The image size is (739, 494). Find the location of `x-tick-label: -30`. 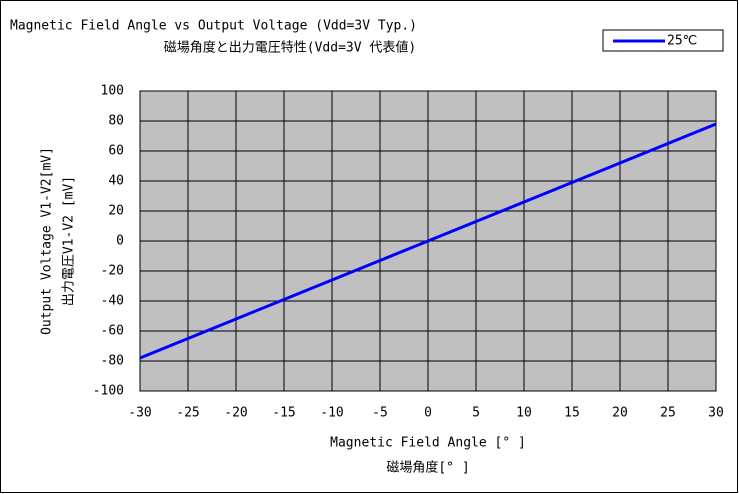

x-tick-label: -30 is located at coordinates (139, 413).